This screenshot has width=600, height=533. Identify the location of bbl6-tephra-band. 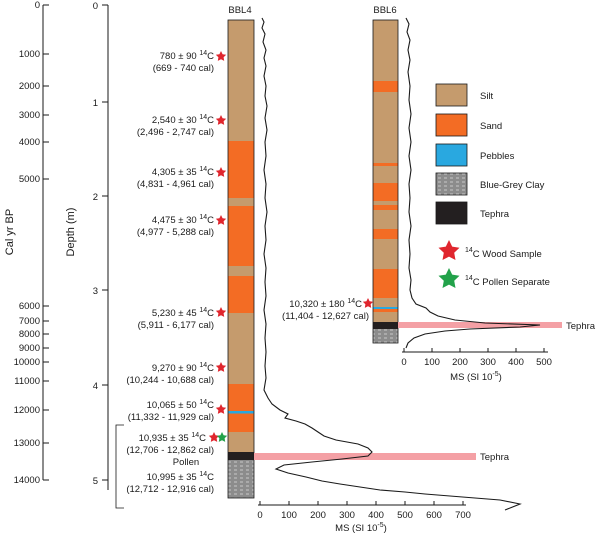
(480, 325).